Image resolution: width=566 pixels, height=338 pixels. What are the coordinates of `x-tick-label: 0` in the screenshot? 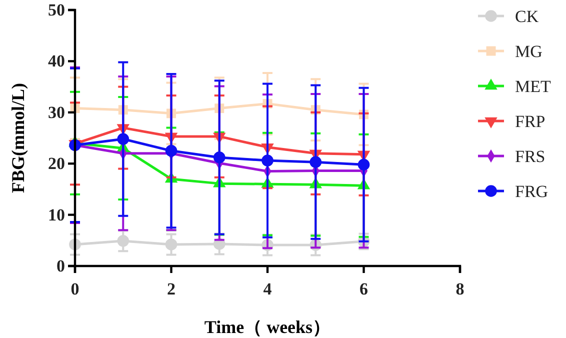 It's located at (75, 289).